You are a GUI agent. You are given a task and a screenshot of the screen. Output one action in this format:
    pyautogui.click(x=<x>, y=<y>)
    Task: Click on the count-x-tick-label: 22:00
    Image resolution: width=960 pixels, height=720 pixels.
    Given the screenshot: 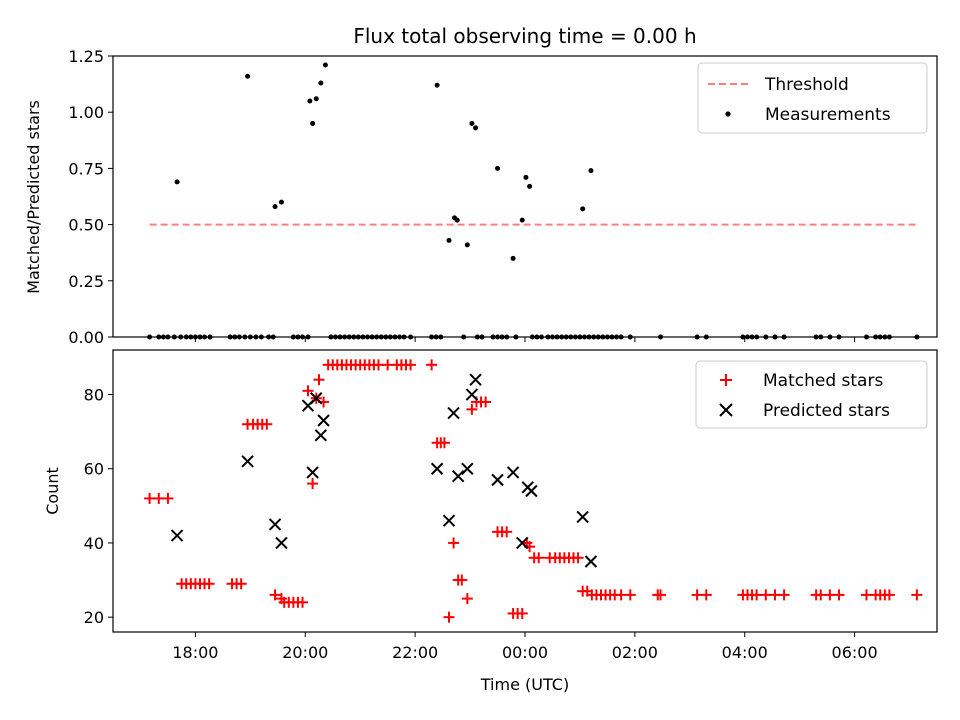 What is the action you would take?
    pyautogui.click(x=415, y=652)
    